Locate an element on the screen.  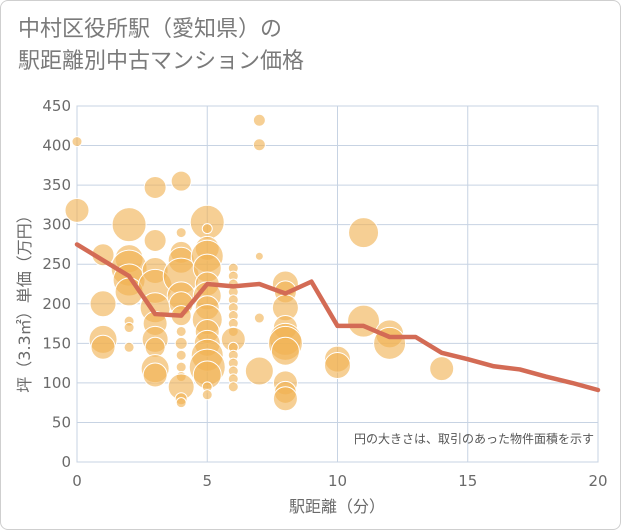
y-tick-label: 400 is located at coordinates (56, 146).